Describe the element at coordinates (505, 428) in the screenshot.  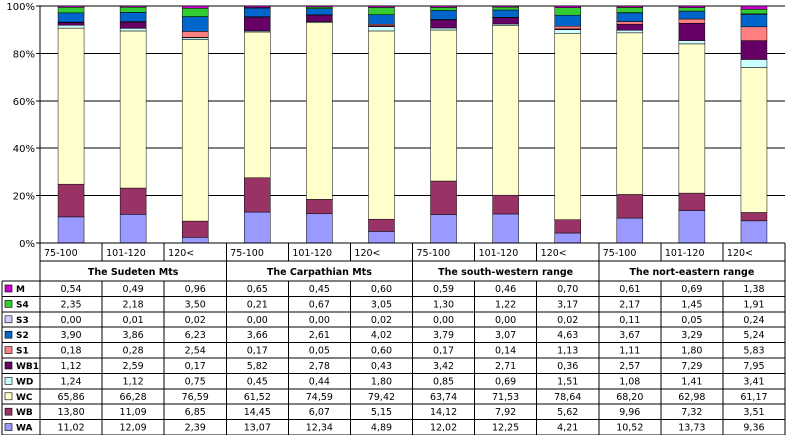
I see `data-label: 12,25` at that location.